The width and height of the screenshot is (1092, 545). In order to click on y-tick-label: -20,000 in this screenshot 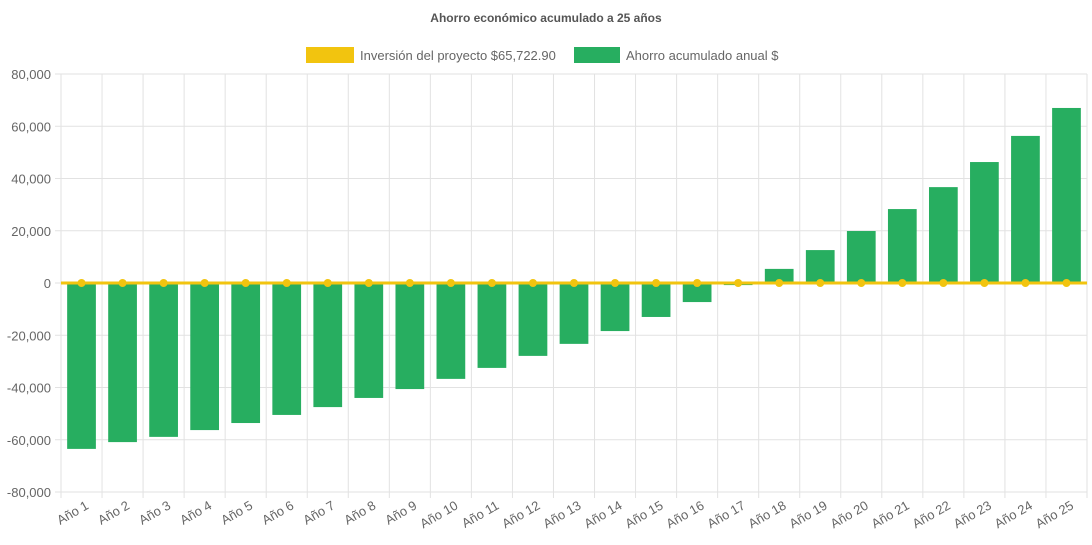, I will do `click(29, 335)`.